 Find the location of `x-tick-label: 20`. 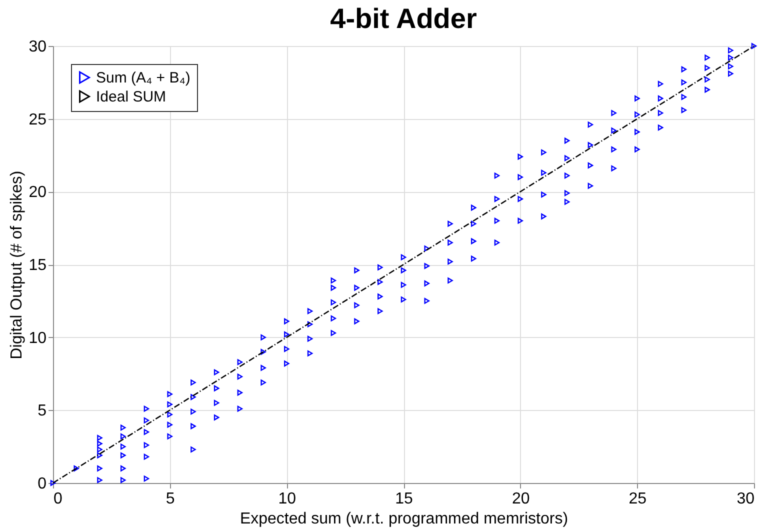

x-tick-label: 20 is located at coordinates (521, 499).